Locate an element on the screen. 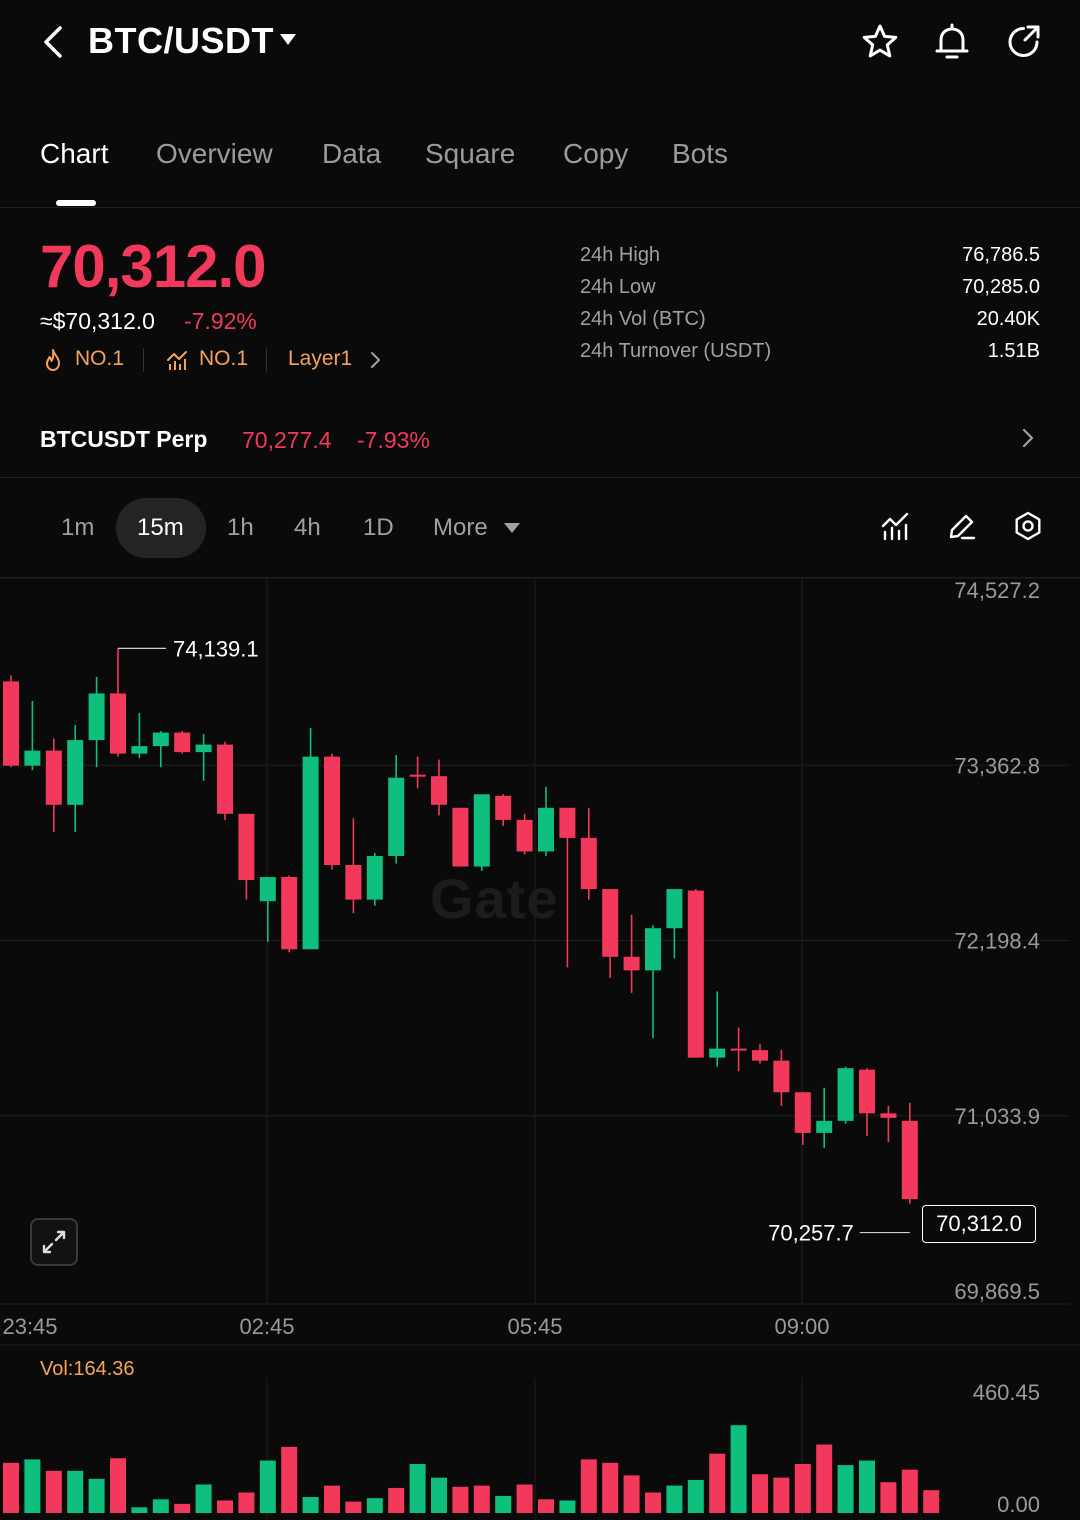 Image resolution: width=1080 pixels, height=1520 pixels. main-tabs: Chart Overview Data Square Copy Bots is located at coordinates (540, 173).